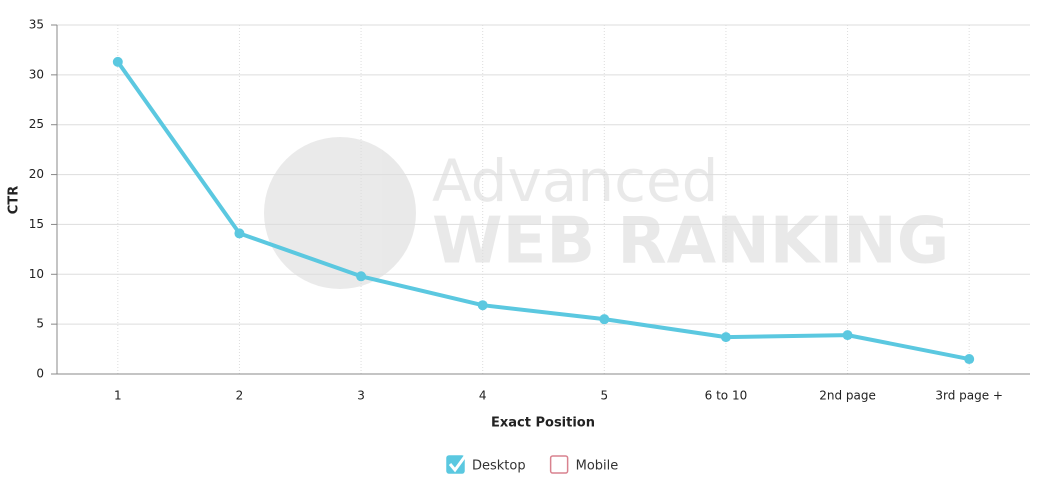 This screenshot has height=487, width=1040. Describe the element at coordinates (340, 213) in the screenshot. I see `watermark-globe` at that location.